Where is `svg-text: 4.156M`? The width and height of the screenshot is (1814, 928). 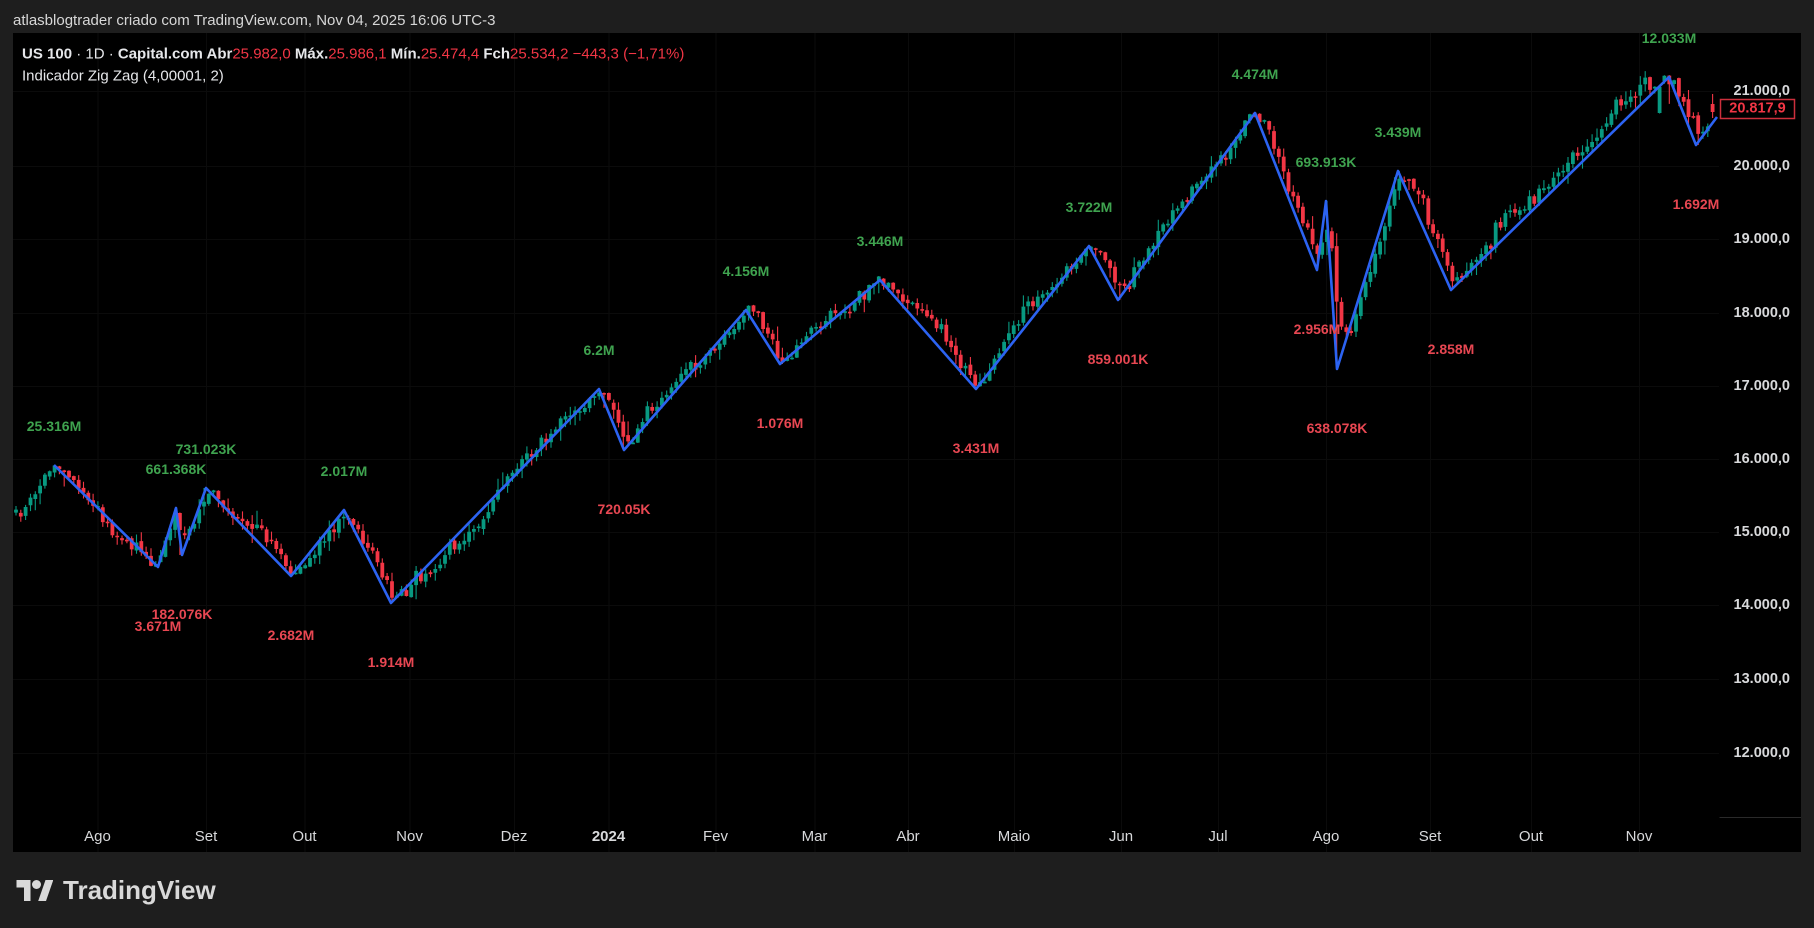 svg-text: 4.156M is located at coordinates (746, 271).